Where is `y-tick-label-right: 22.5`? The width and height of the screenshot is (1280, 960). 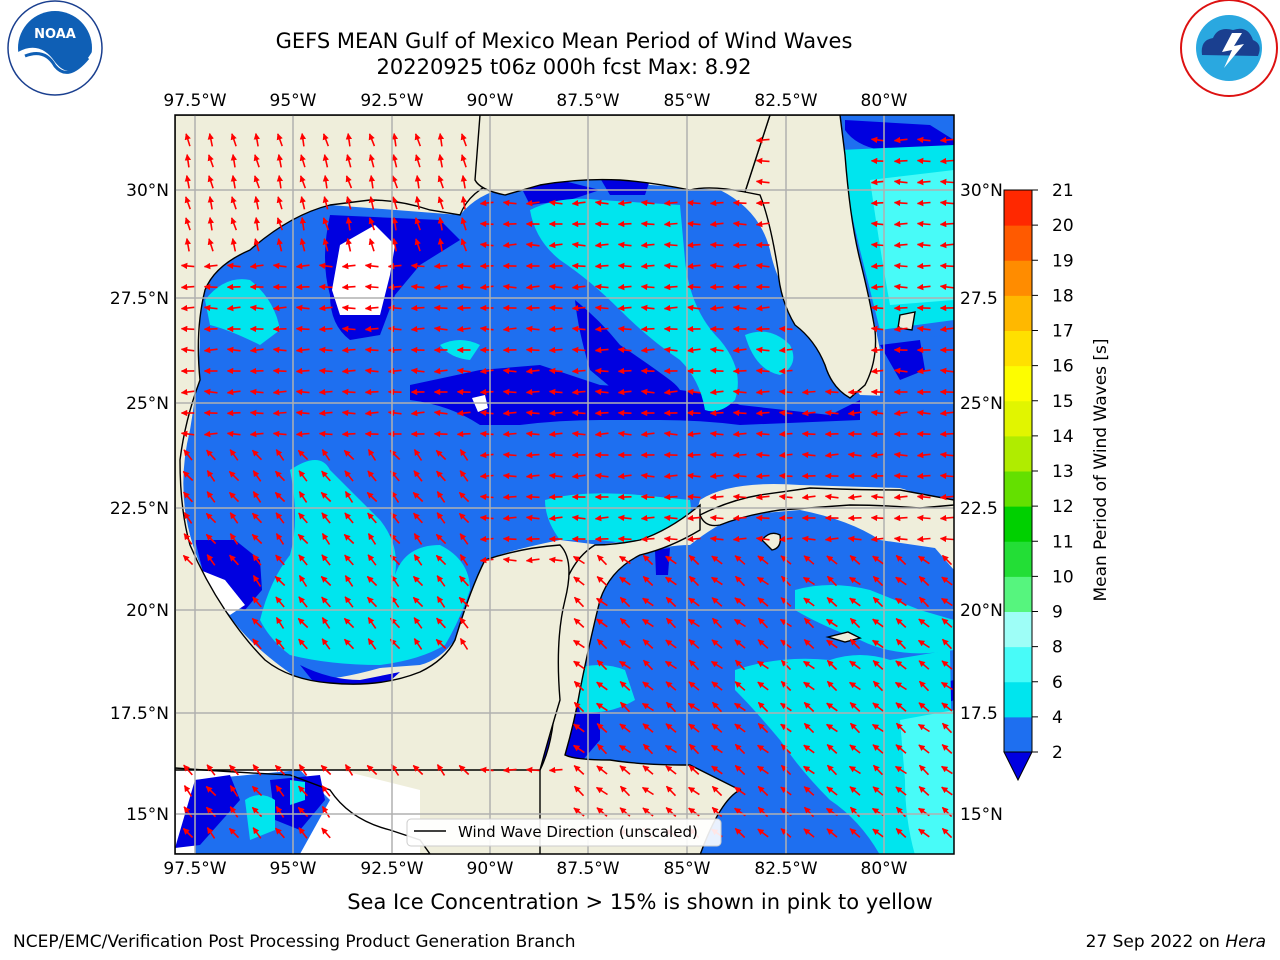
y-tick-label-right: 22.5 is located at coordinates (979, 509).